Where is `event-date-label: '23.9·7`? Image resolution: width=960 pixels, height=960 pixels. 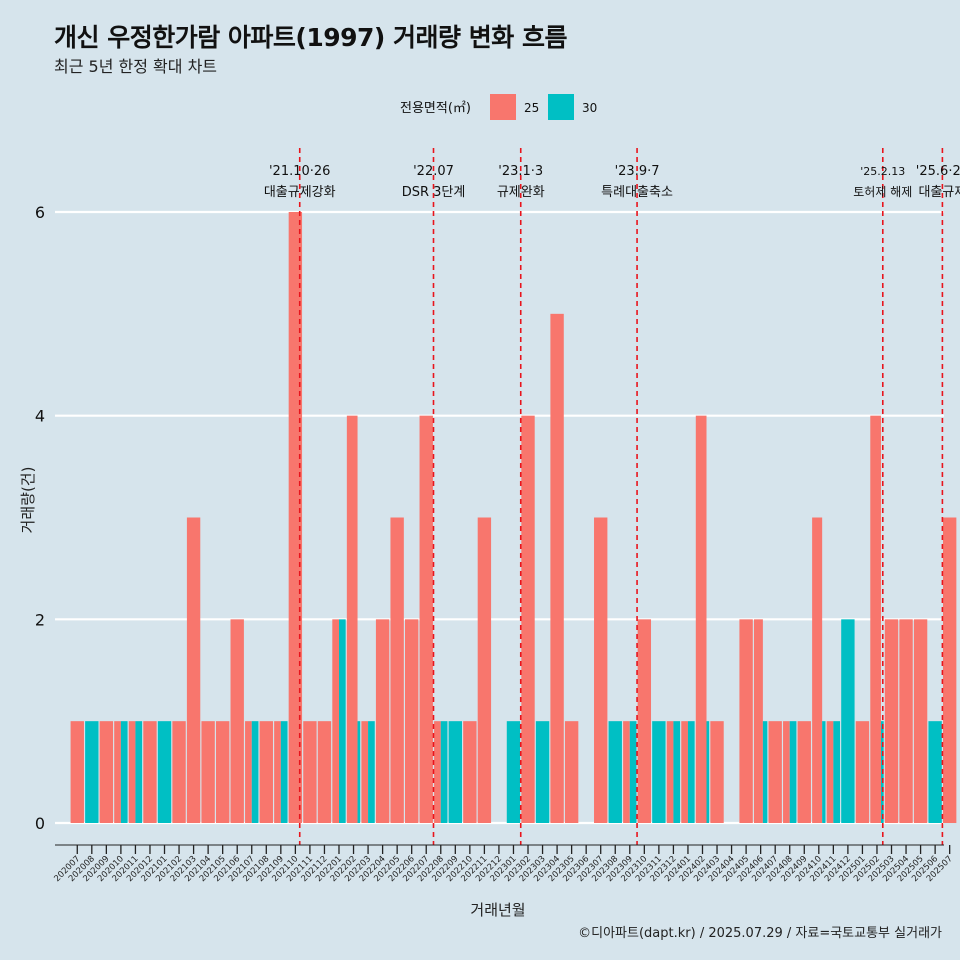 event-date-label: '23.9·7 is located at coordinates (637, 171).